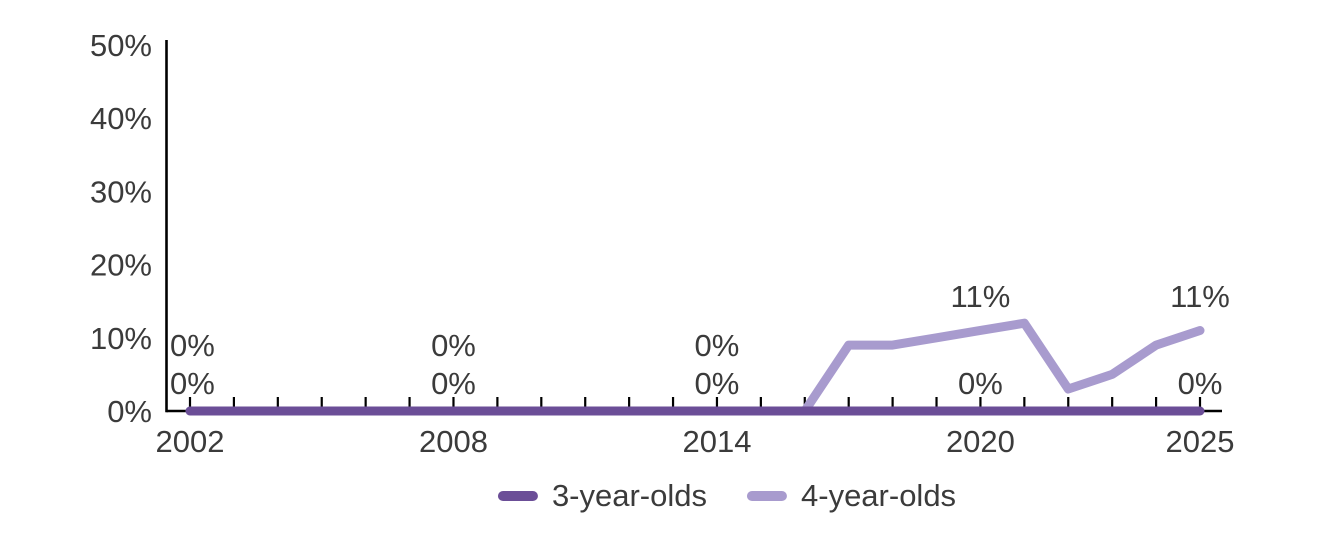  What do you see at coordinates (980, 441) in the screenshot?
I see `x-axis-label: 2020` at bounding box center [980, 441].